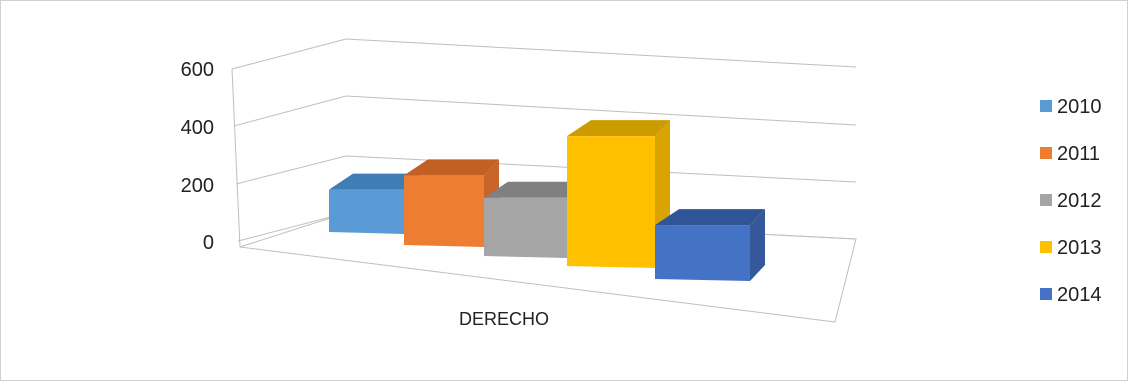  What do you see at coordinates (366, 211) in the screenshot?
I see `bar-front-2010` at bounding box center [366, 211].